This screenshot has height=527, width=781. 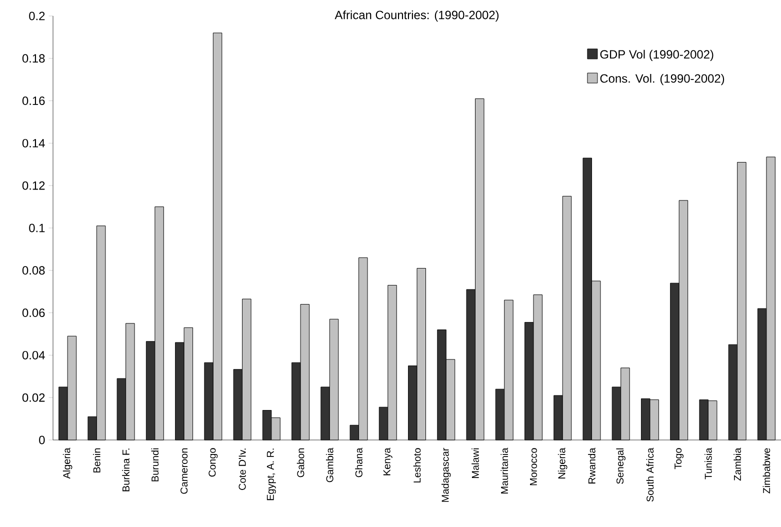 I want to click on x-tick-label: Gabon, so click(x=300, y=463).